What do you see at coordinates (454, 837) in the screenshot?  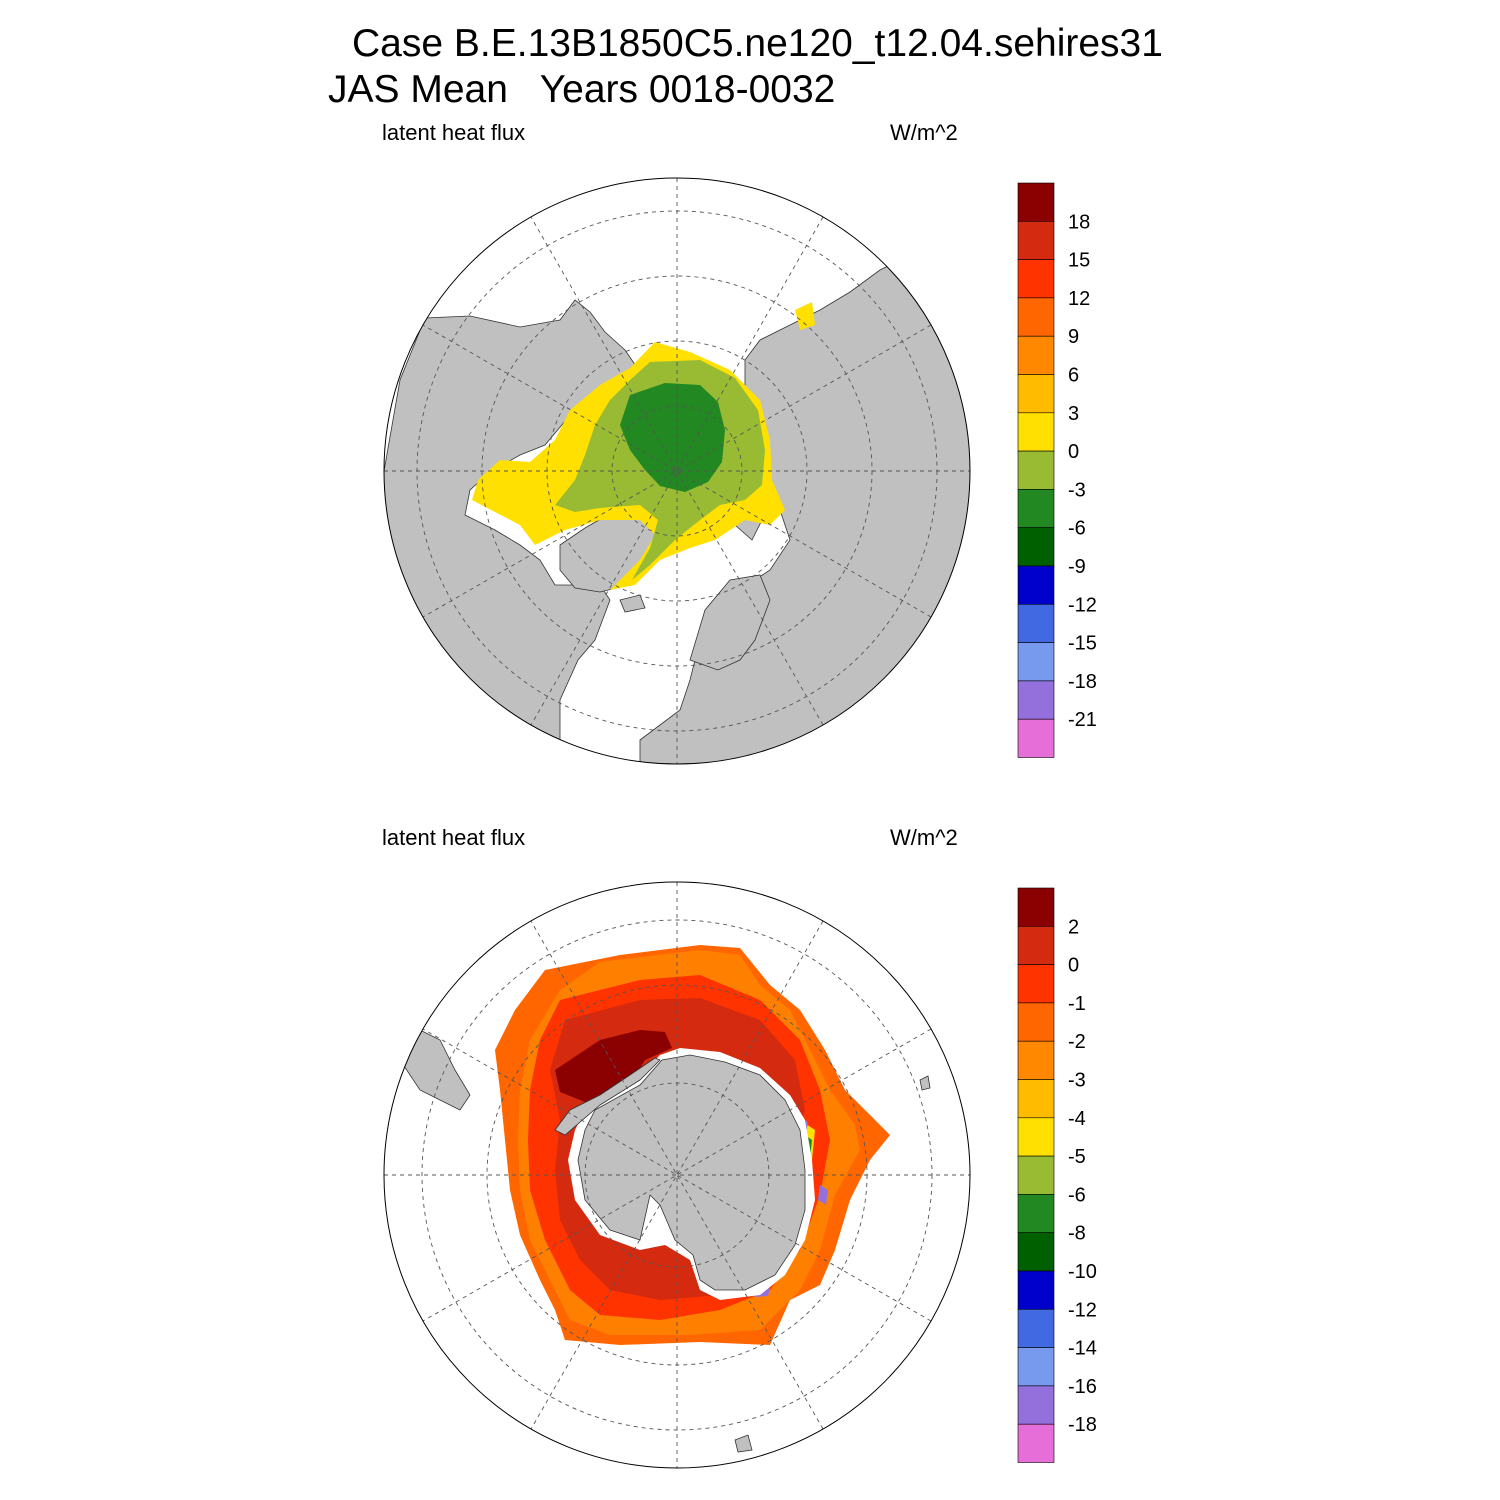 I see `south-variable-label: latent heat flux` at bounding box center [454, 837].